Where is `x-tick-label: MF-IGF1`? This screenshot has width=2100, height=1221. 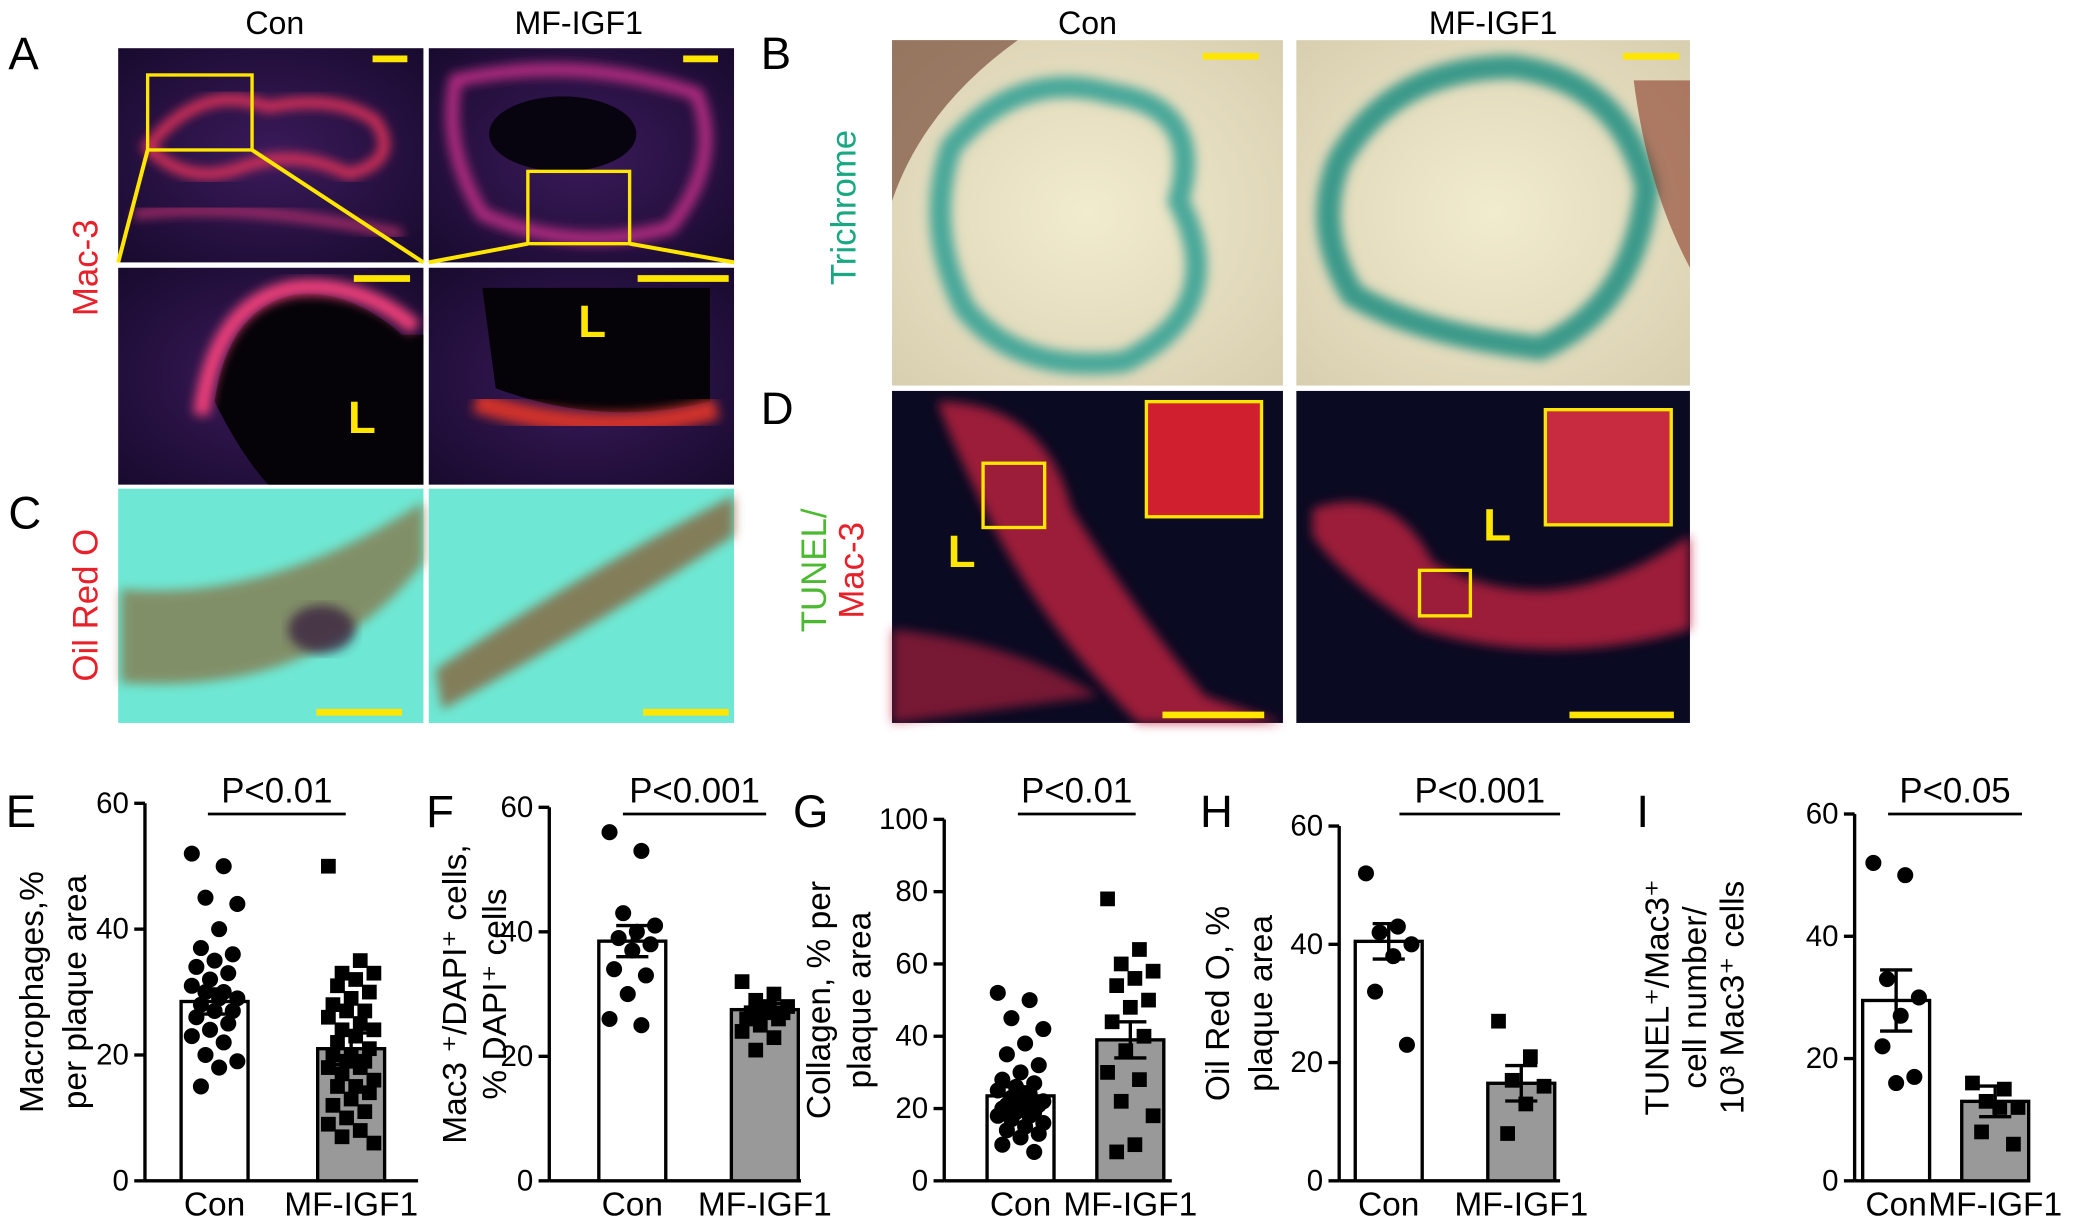
x-tick-label: MF-IGF1 is located at coordinates (765, 1203).